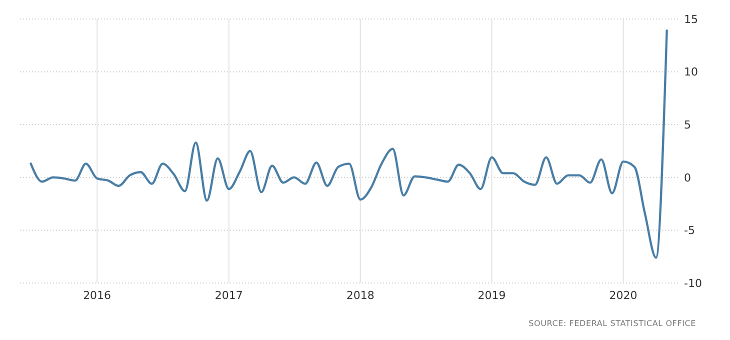 The height and width of the screenshot is (340, 730). I want to click on x-tick-label: 2020, so click(623, 295).